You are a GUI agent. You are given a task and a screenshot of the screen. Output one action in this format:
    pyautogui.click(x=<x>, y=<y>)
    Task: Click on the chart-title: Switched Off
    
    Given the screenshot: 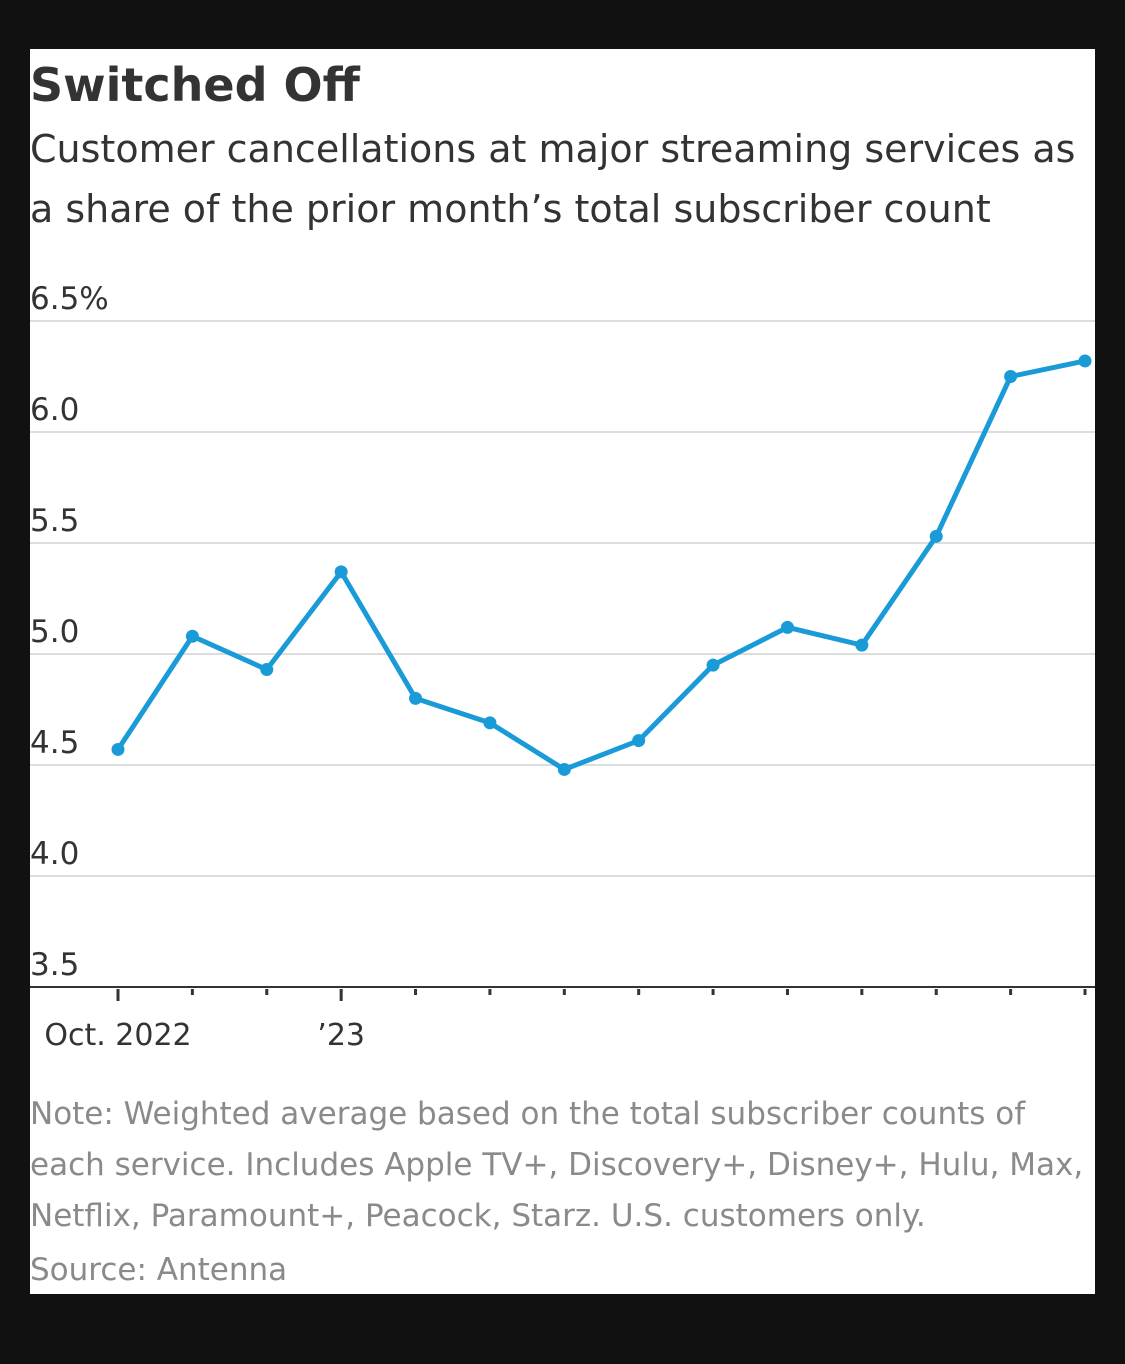 What is the action you would take?
    pyautogui.click(x=195, y=85)
    